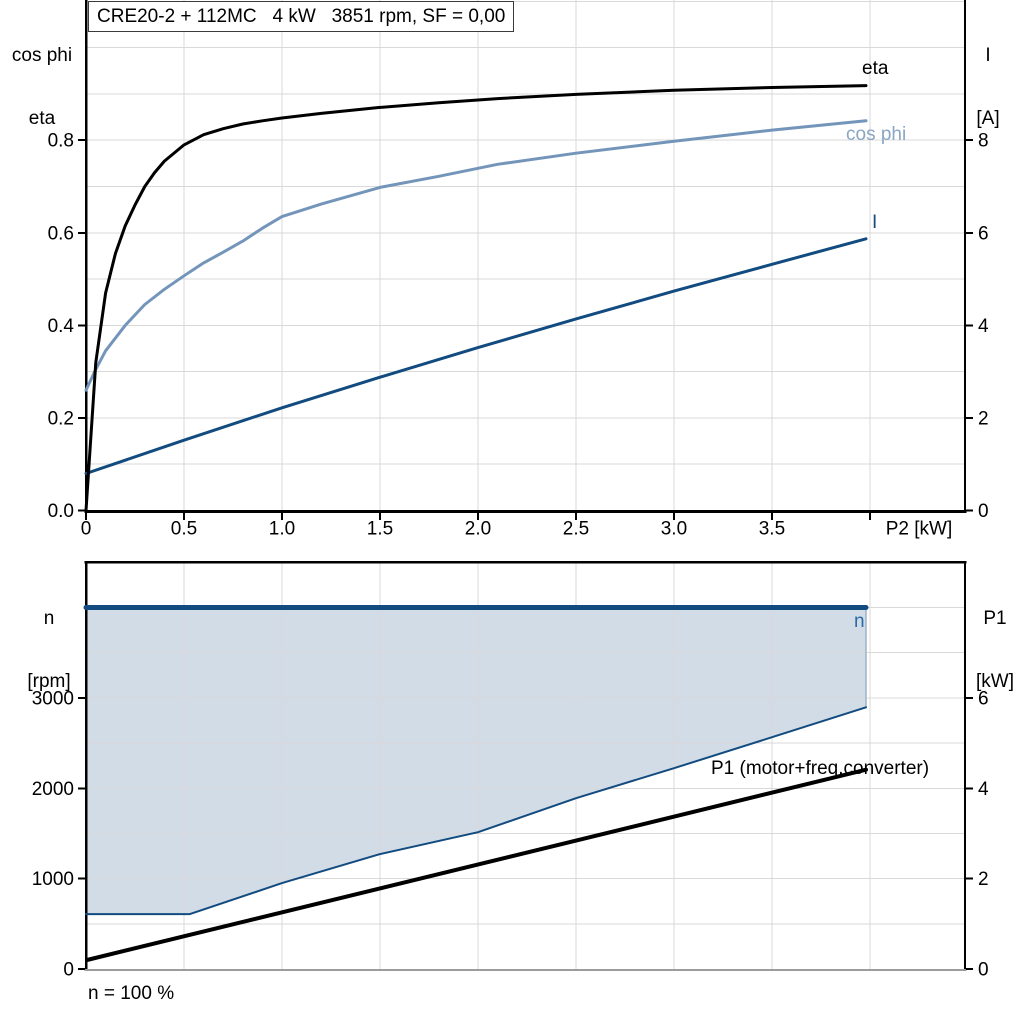  What do you see at coordinates (772, 529) in the screenshot?
I see `bottom-tick-label: 3.5` at bounding box center [772, 529].